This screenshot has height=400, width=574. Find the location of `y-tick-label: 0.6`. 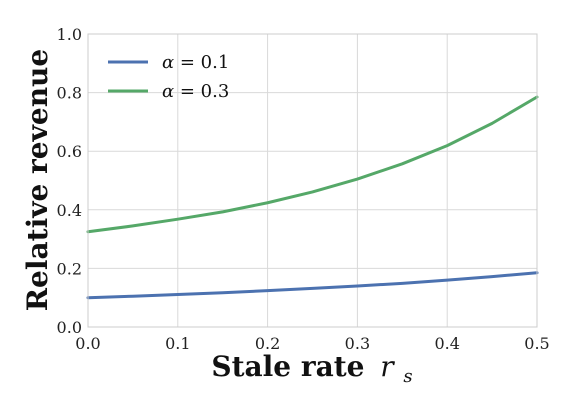

y-tick-label: 0.6 is located at coordinates (69, 151).